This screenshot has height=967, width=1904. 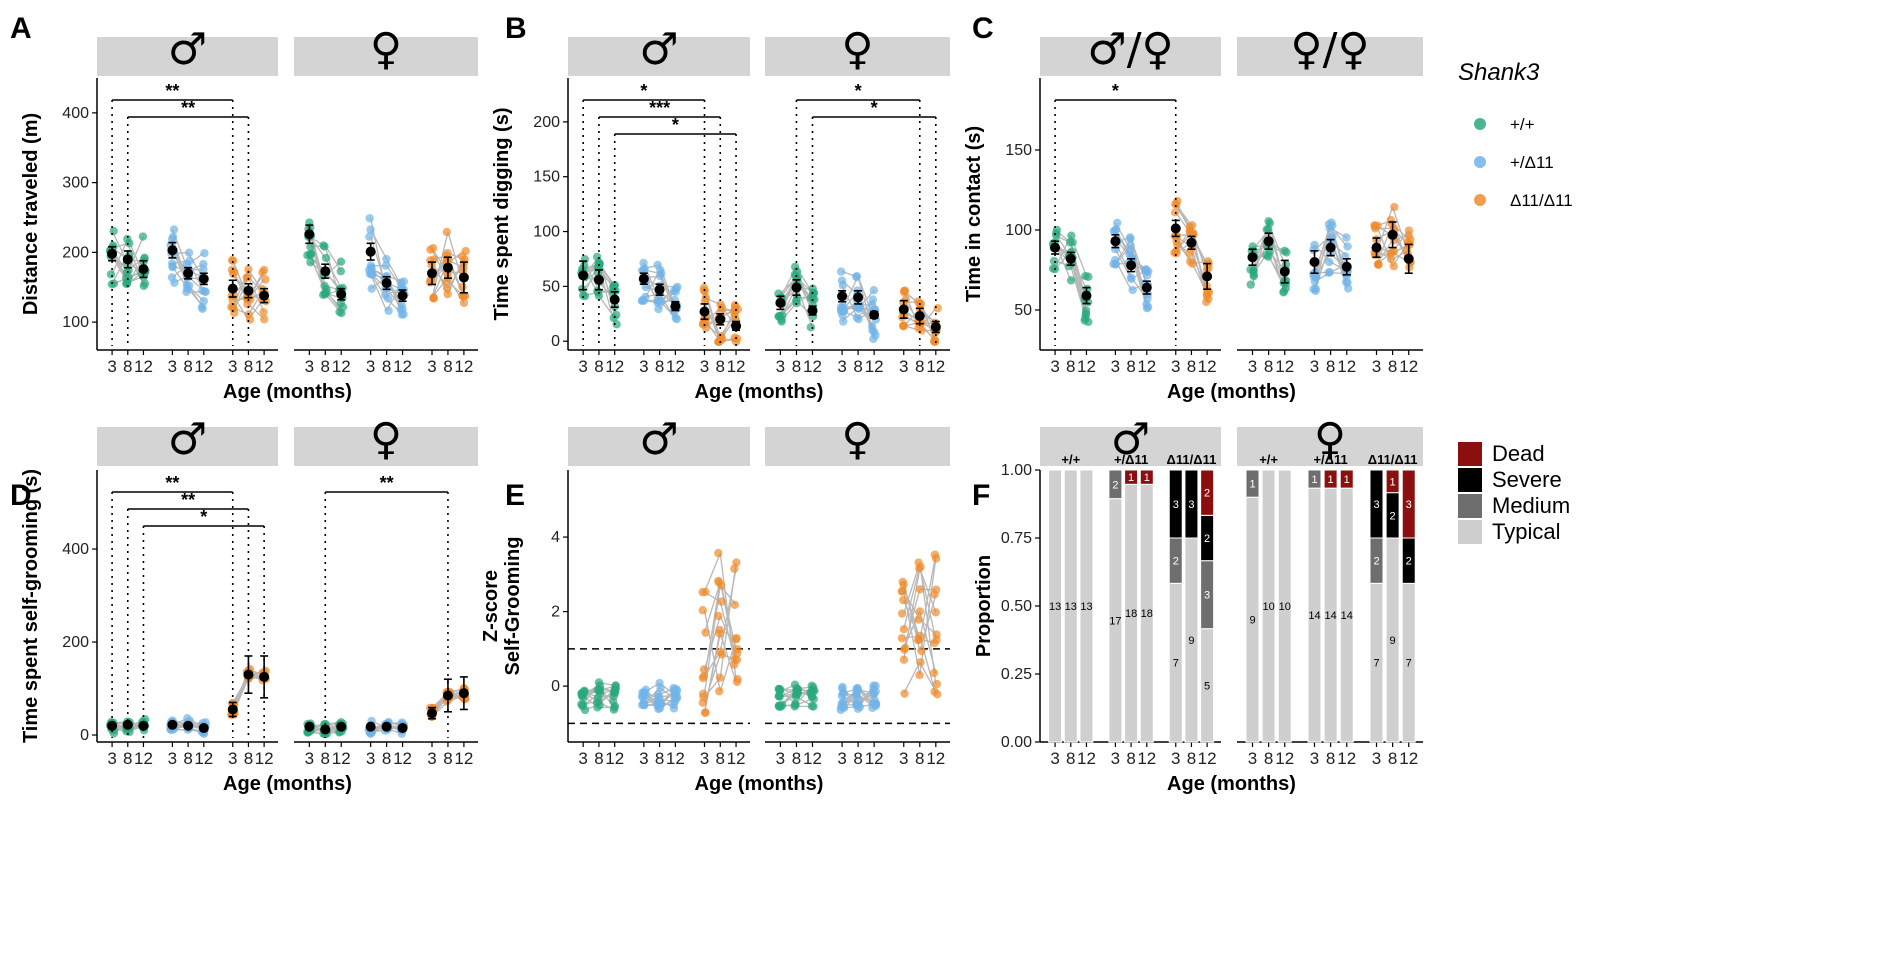 I want to click on legend-swatch, so click(x=1480, y=200).